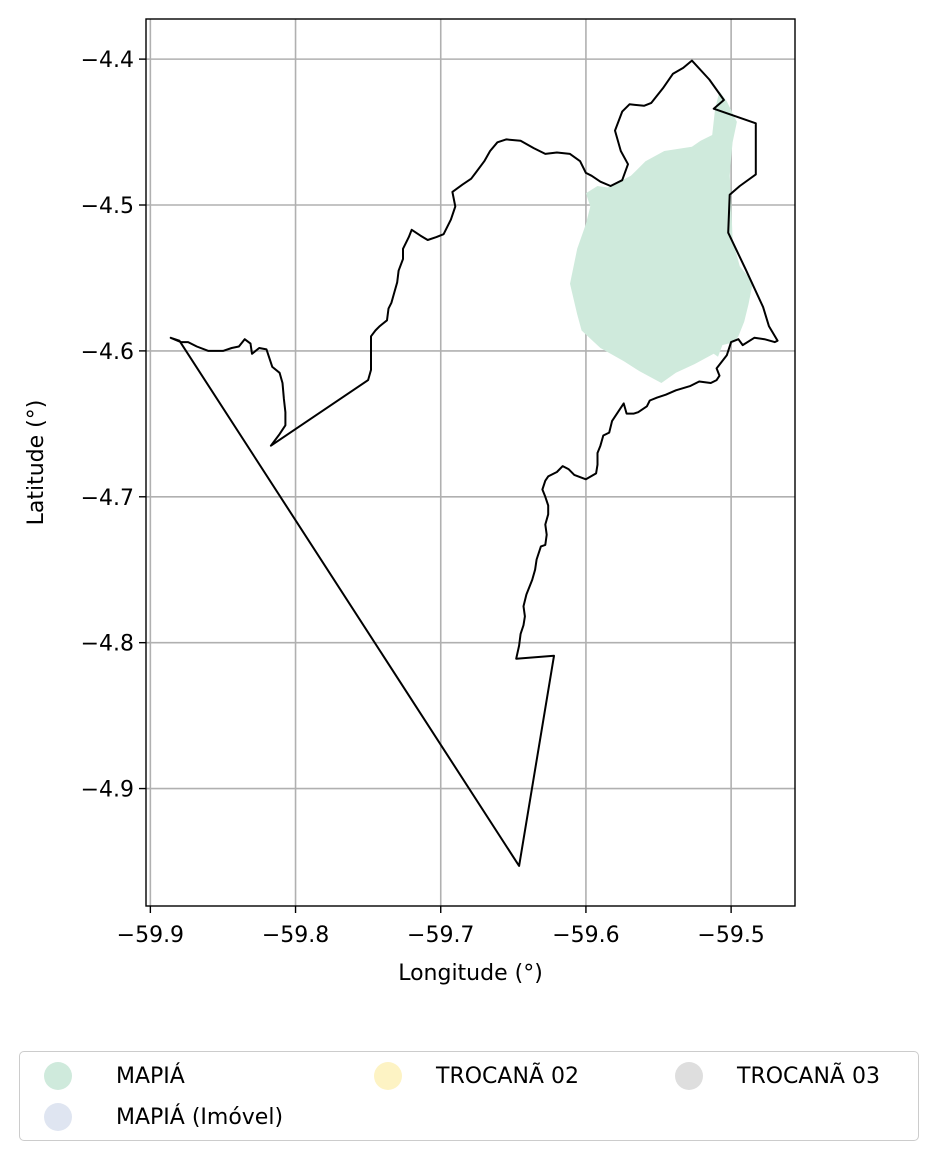 The image size is (939, 1161). What do you see at coordinates (730, 935) in the screenshot?
I see `x-tick-label: −59.5` at bounding box center [730, 935].